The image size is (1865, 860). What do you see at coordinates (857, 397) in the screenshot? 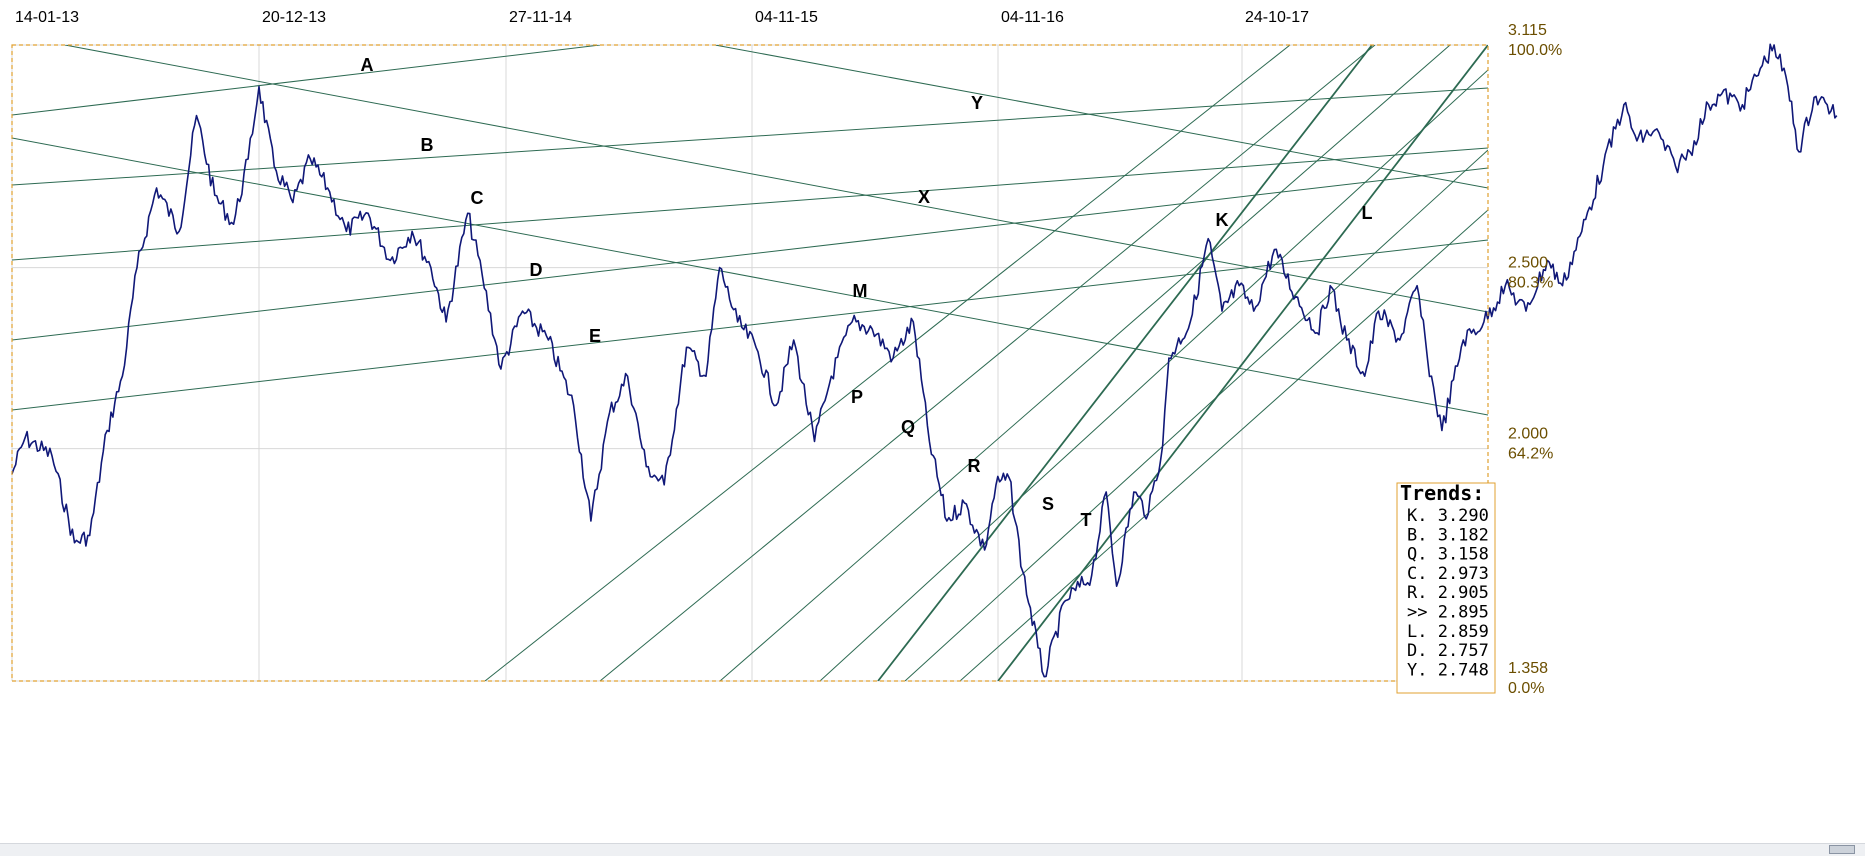
I see `trend-label: P` at bounding box center [857, 397].